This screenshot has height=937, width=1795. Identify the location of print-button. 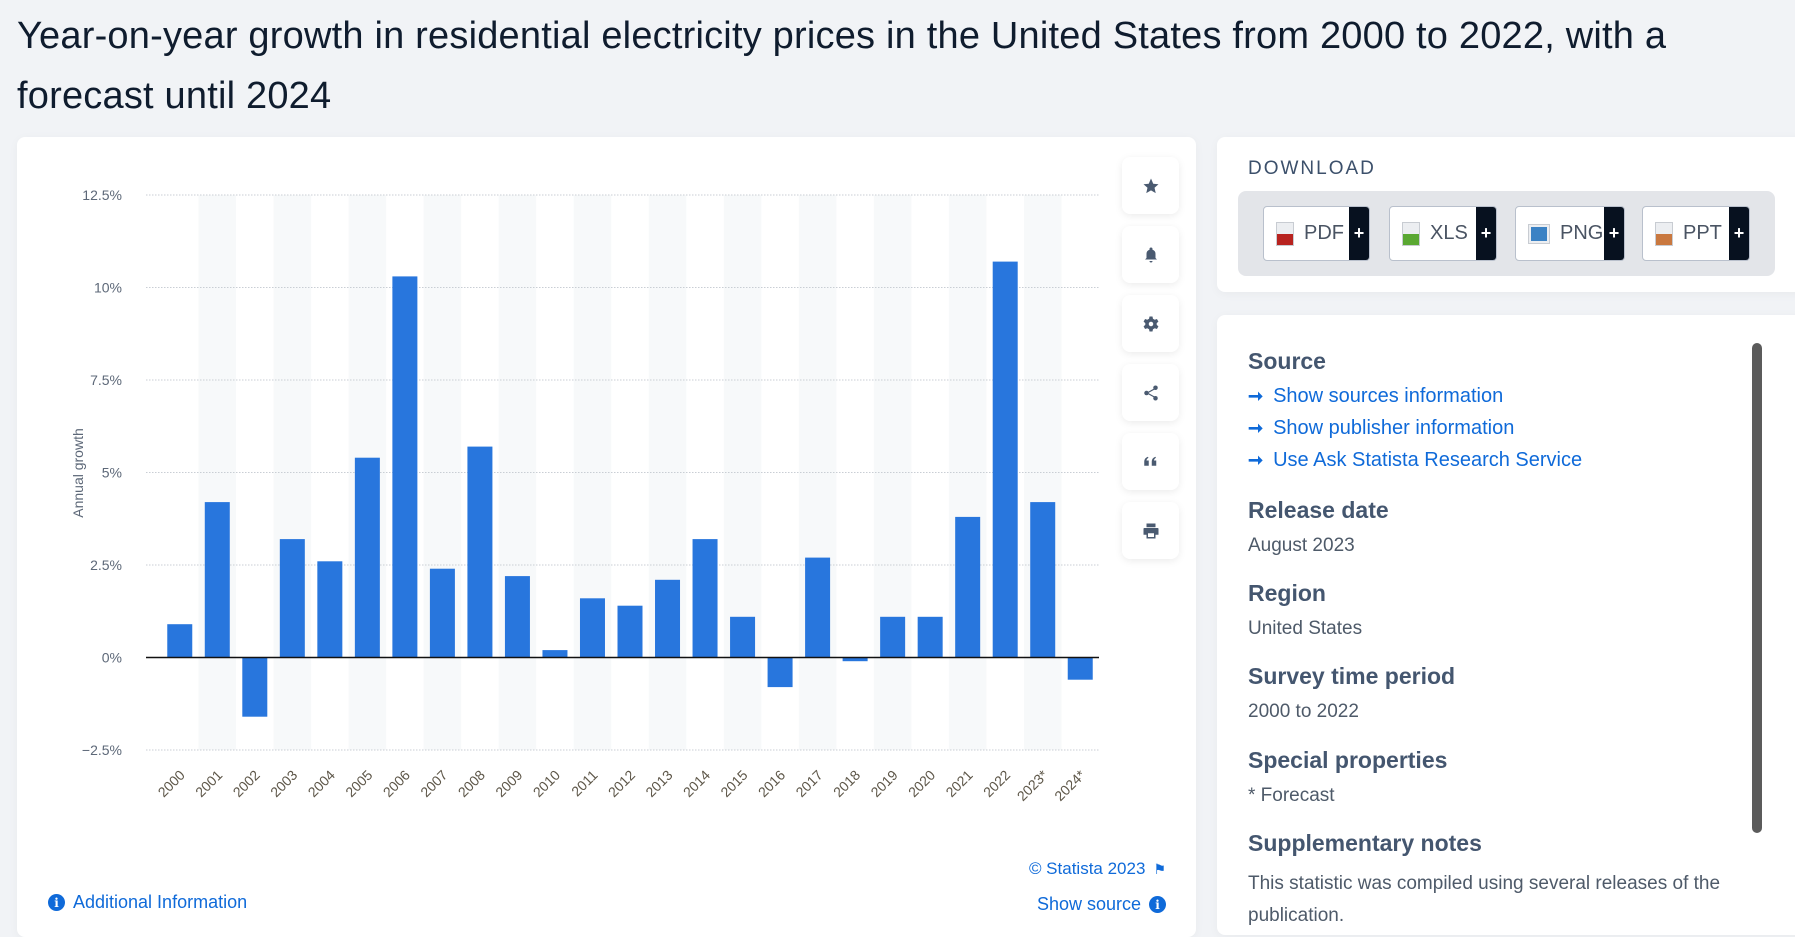
(1150, 530).